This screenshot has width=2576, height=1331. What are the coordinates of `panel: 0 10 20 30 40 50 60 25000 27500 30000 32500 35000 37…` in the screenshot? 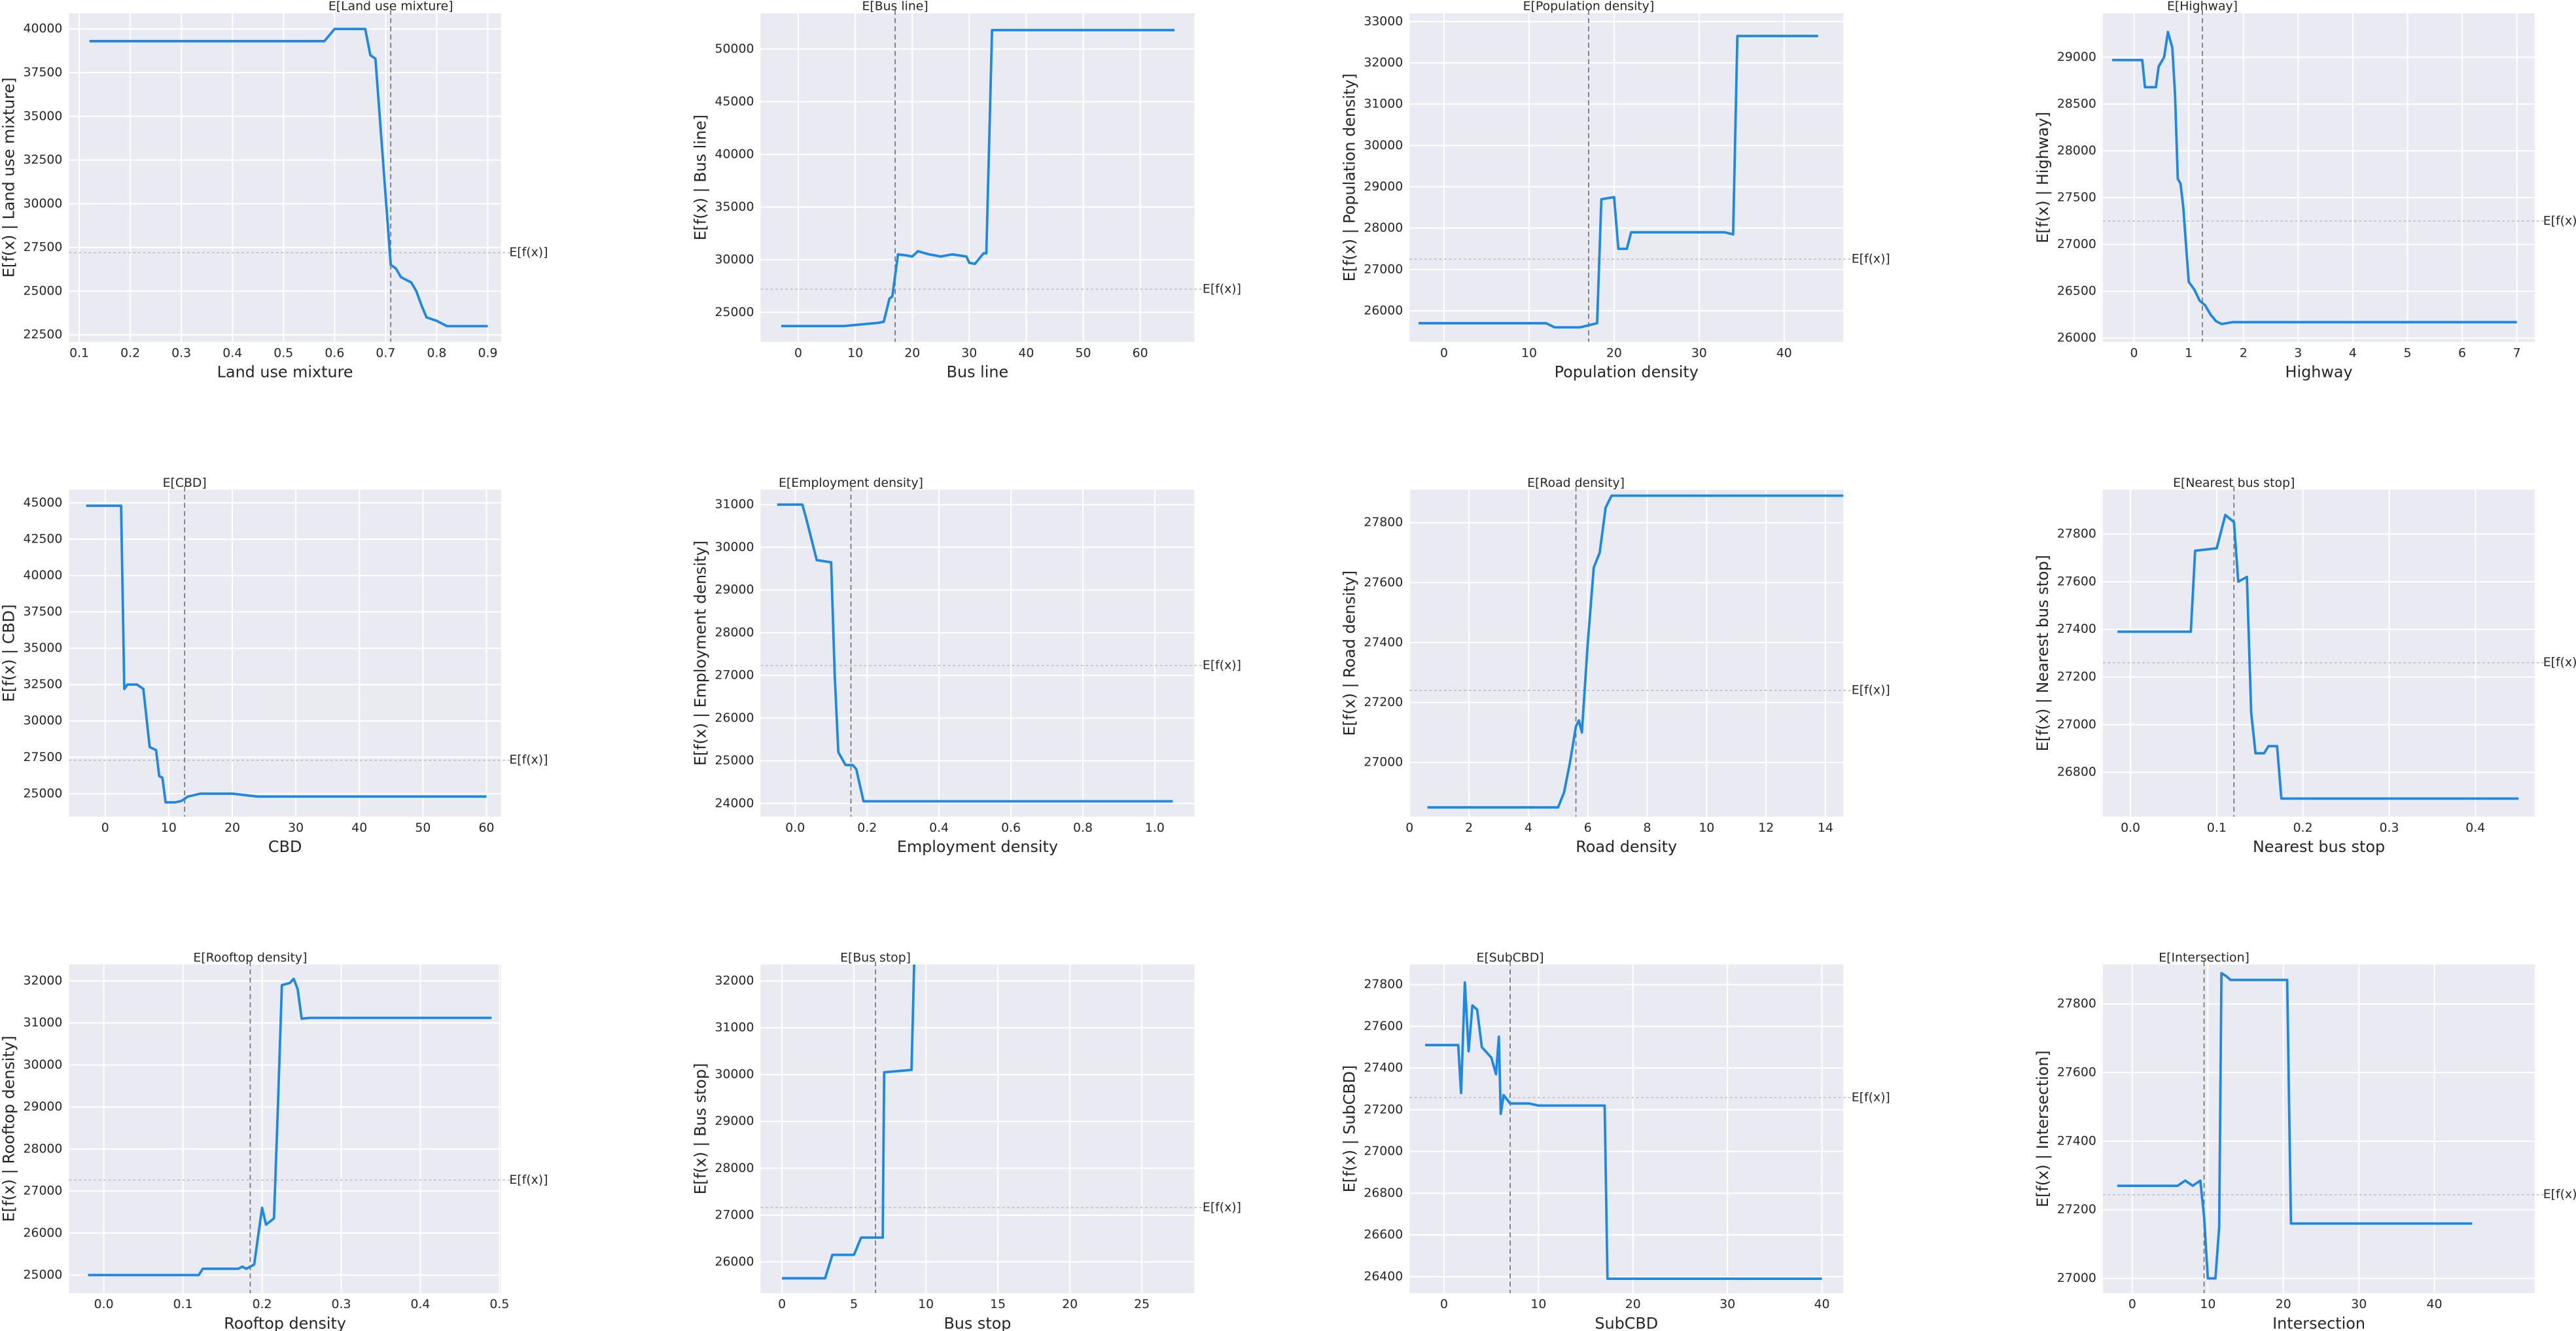 It's located at (274, 666).